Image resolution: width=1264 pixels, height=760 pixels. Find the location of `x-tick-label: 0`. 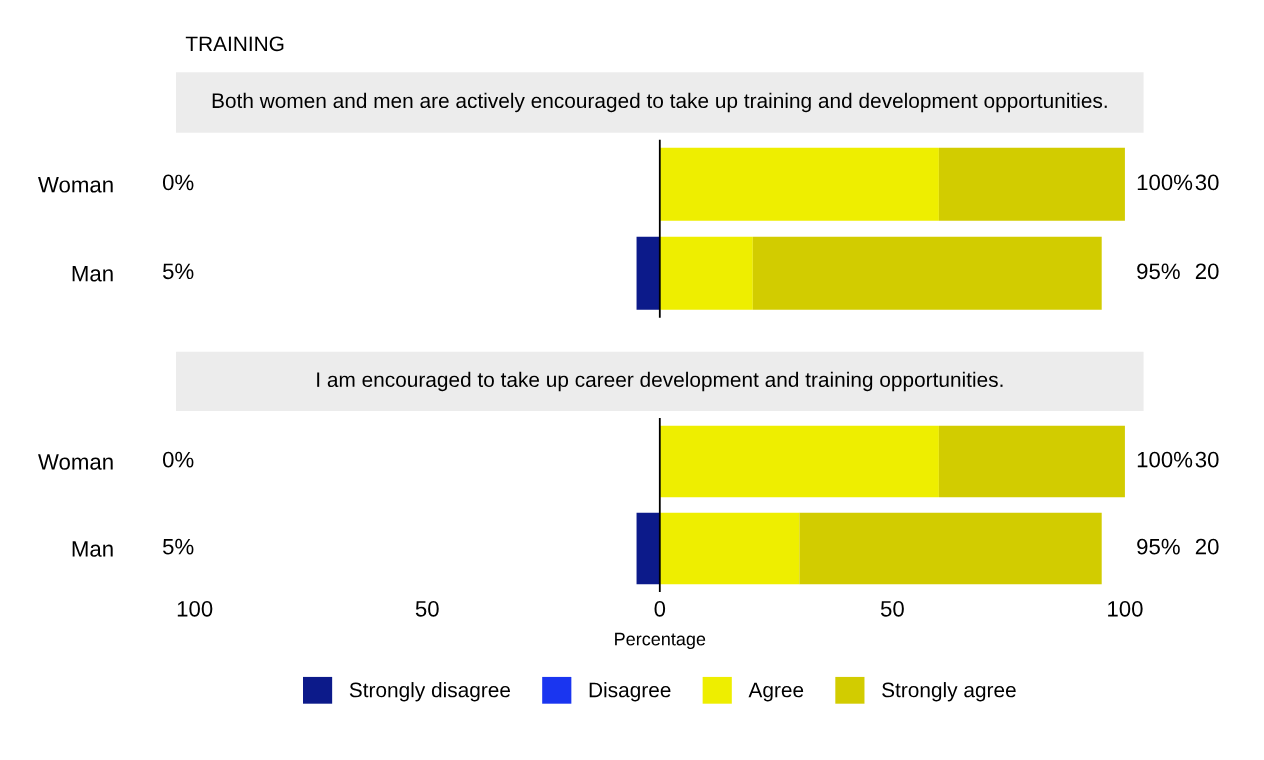

x-tick-label: 0 is located at coordinates (660, 608).